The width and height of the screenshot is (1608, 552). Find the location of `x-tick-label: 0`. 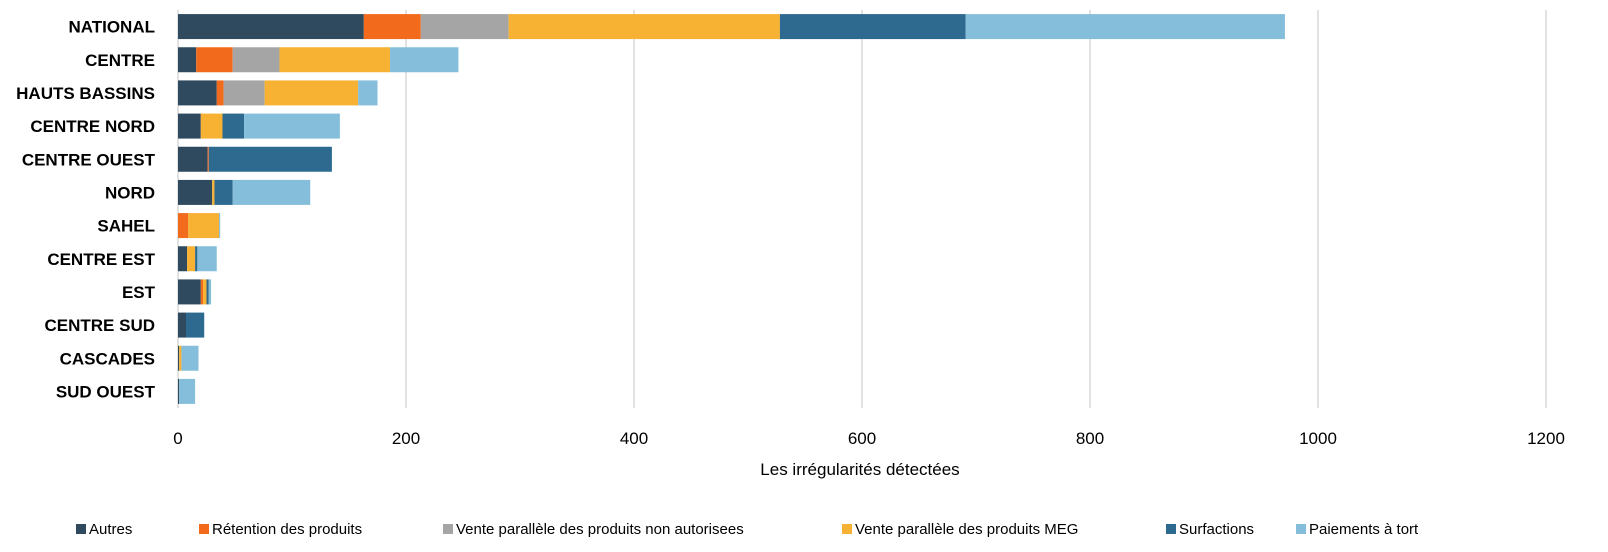

x-tick-label: 0 is located at coordinates (177, 438).